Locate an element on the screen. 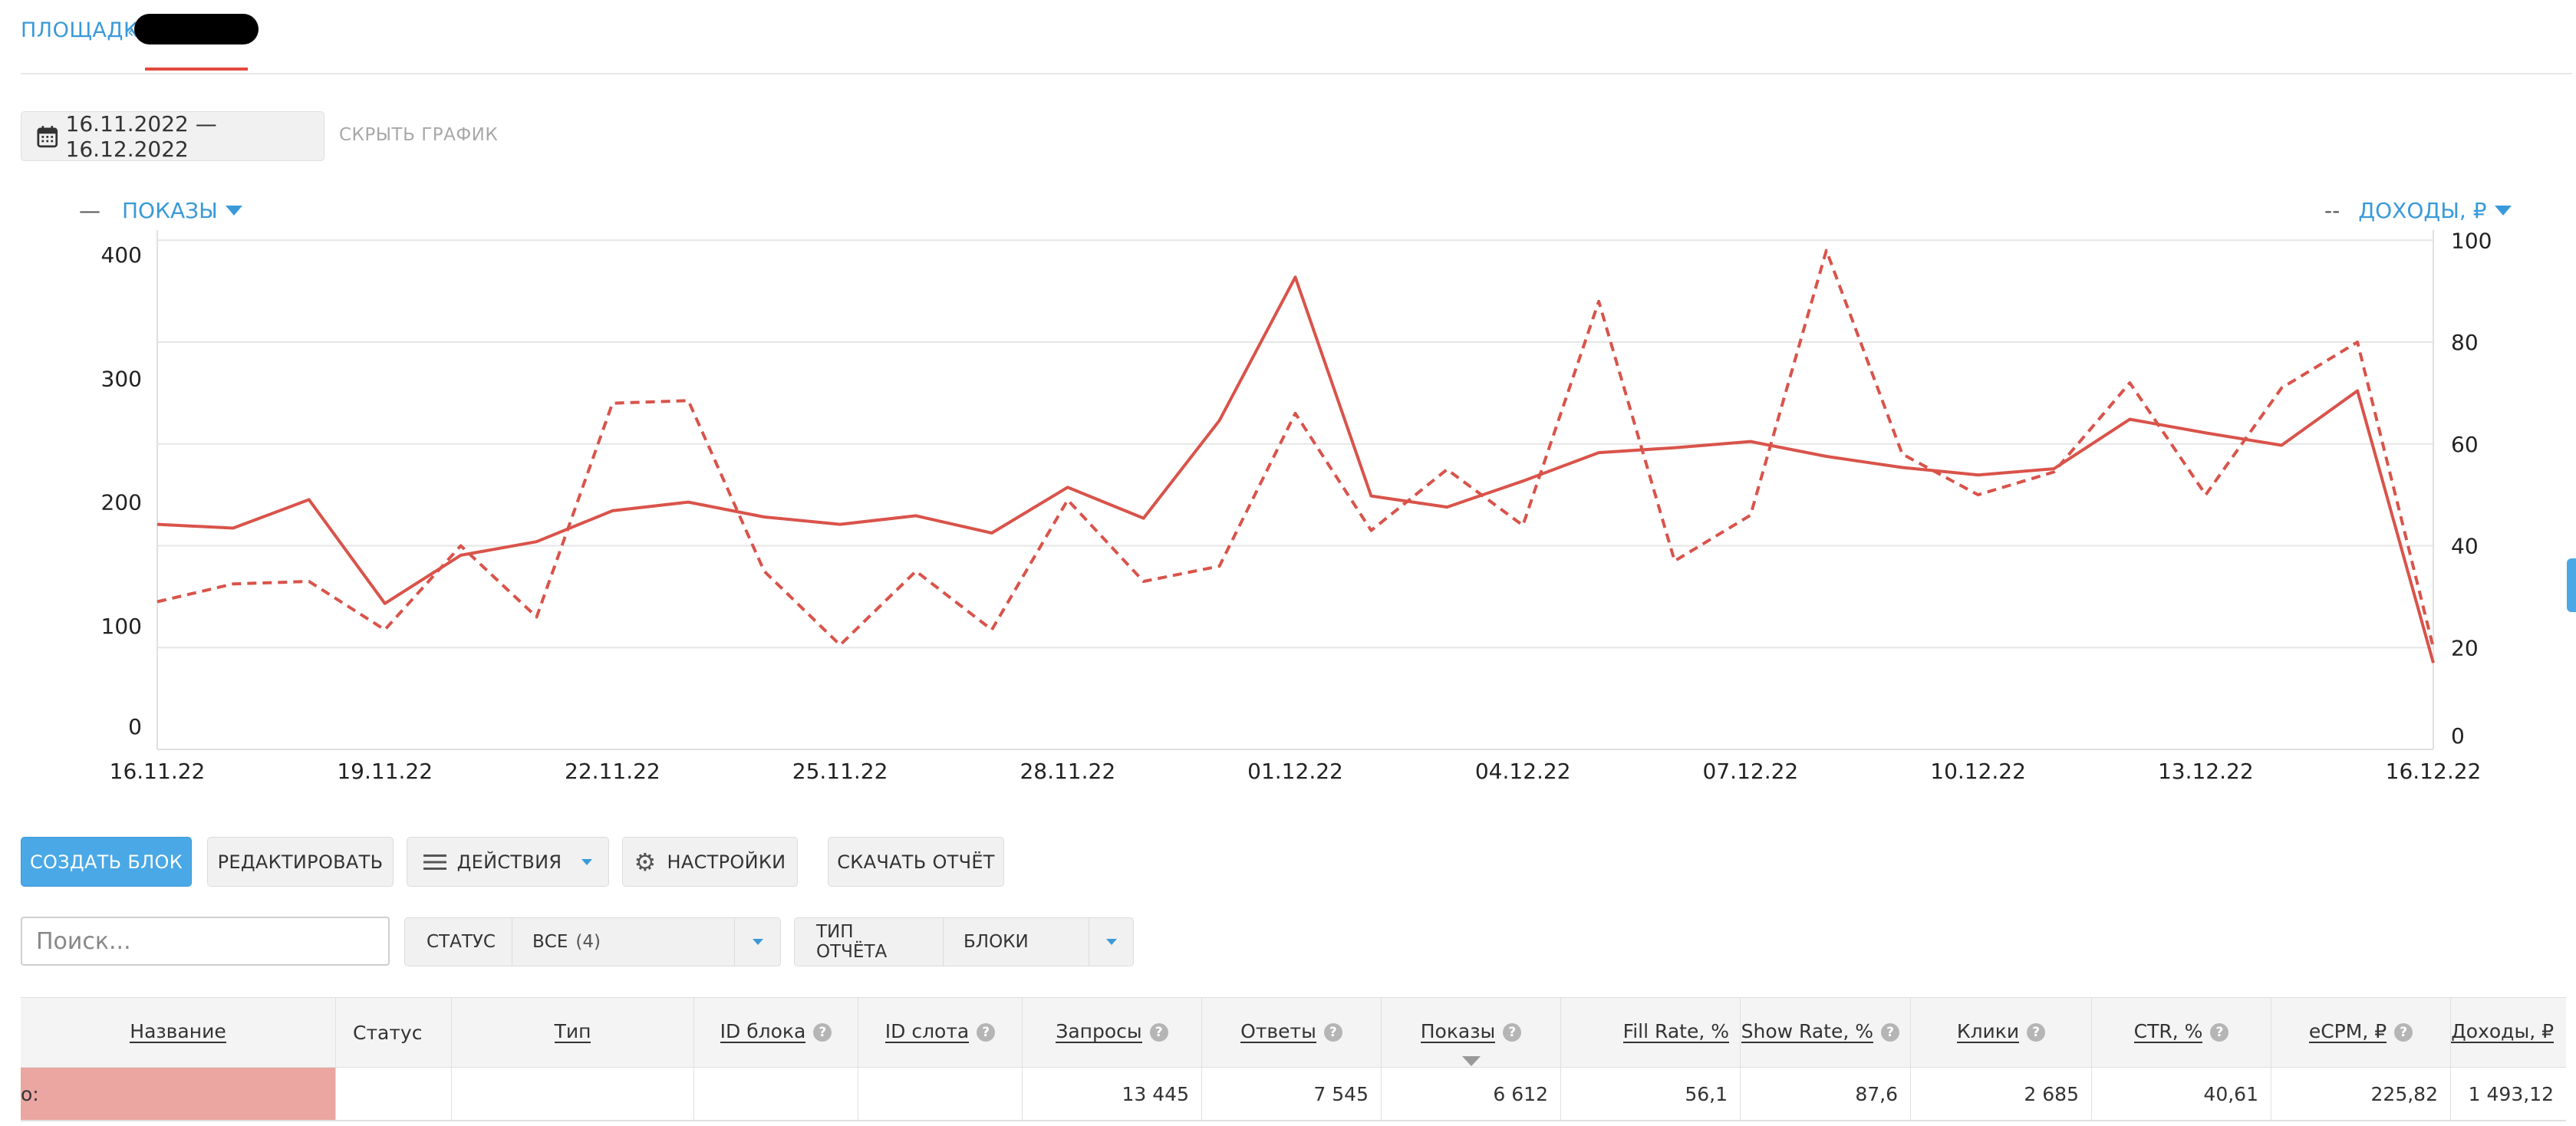 The height and width of the screenshot is (1126, 2576). report-type-filter: ТИП ОТЧЁТА БЛОКИ is located at coordinates (964, 941).